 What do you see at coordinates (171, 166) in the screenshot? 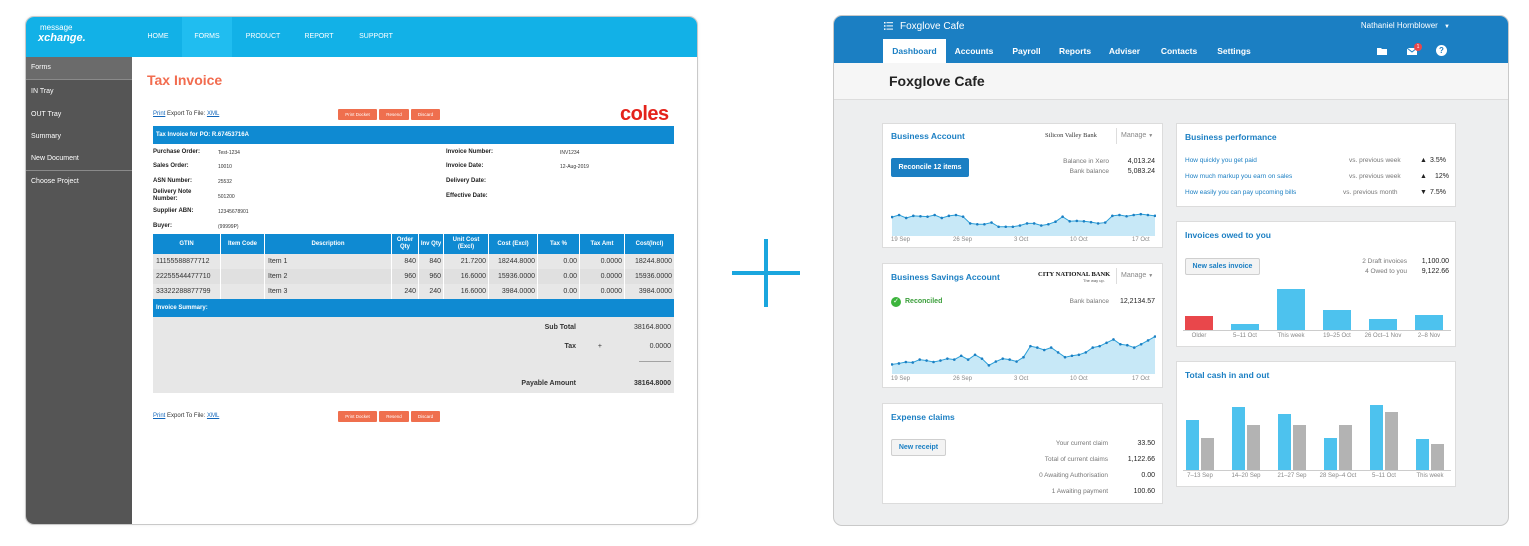
I see `field-label: Sales Order:` at bounding box center [171, 166].